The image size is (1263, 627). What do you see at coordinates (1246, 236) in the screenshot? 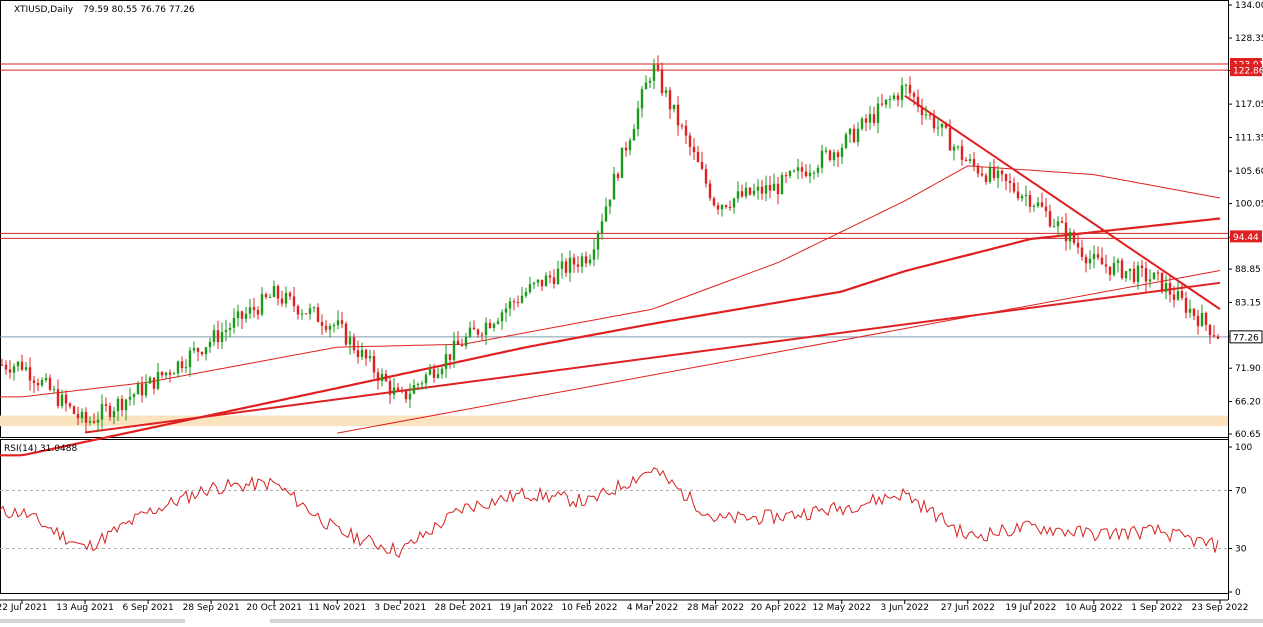
I see `price-level-tag: 94.44` at bounding box center [1246, 236].